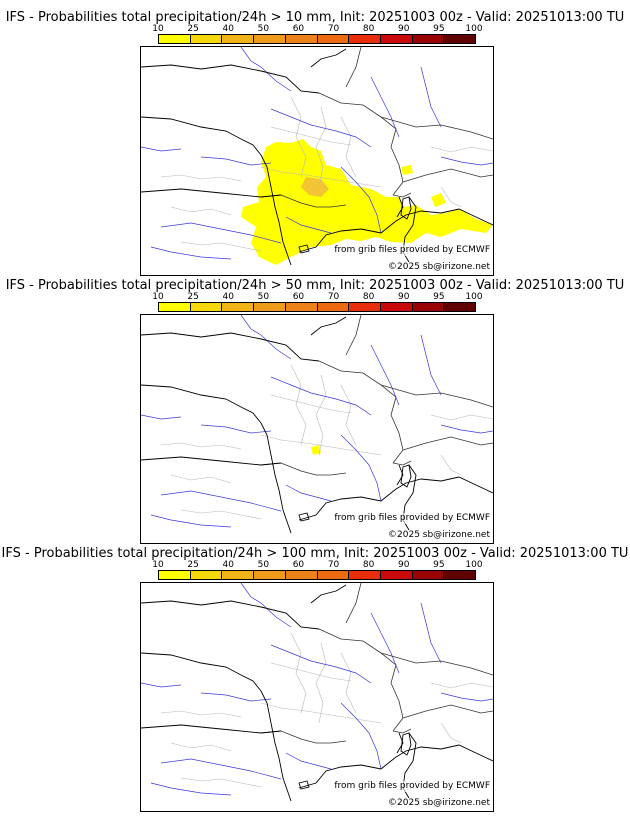  Describe the element at coordinates (333, 297) in the screenshot. I see `colorscale-label: 70` at that location.